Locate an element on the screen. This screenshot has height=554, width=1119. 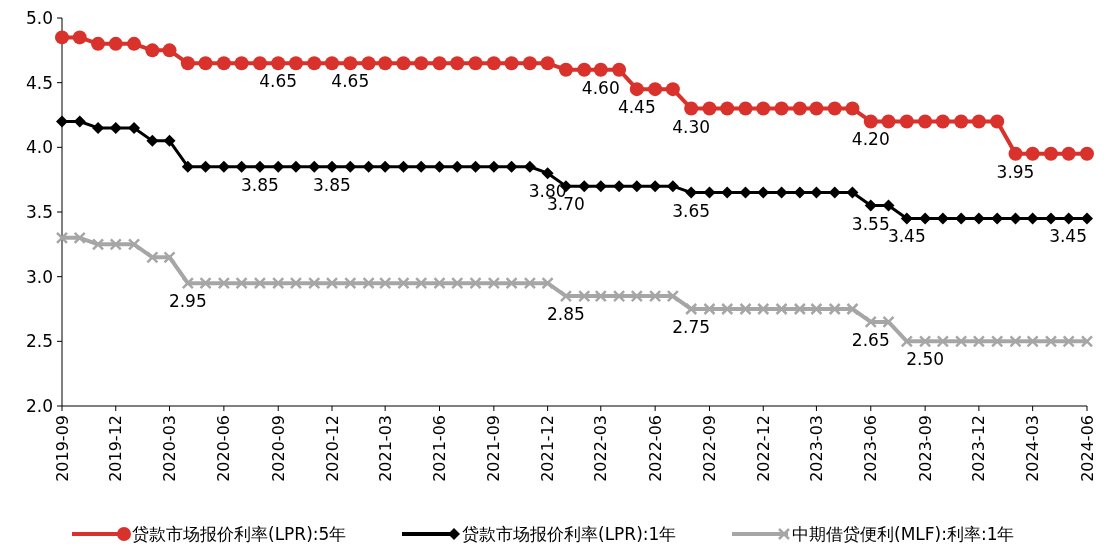
annotation: 4.65 is located at coordinates (278, 81).